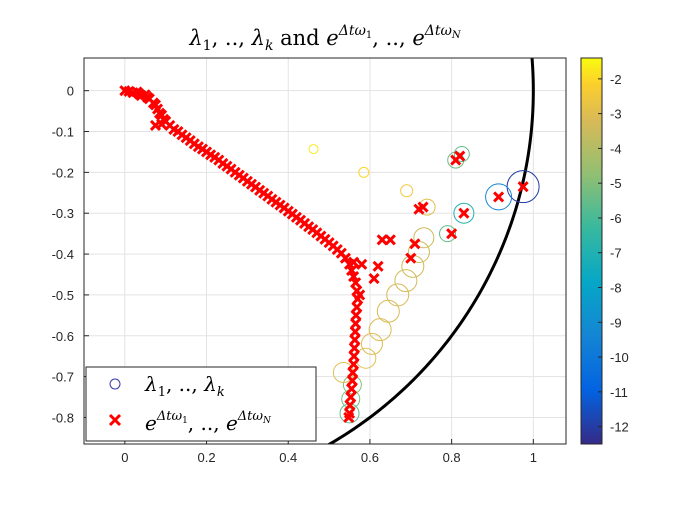 This screenshot has width=700, height=525. I want to click on x-tick-label: 0.8, so click(452, 457).